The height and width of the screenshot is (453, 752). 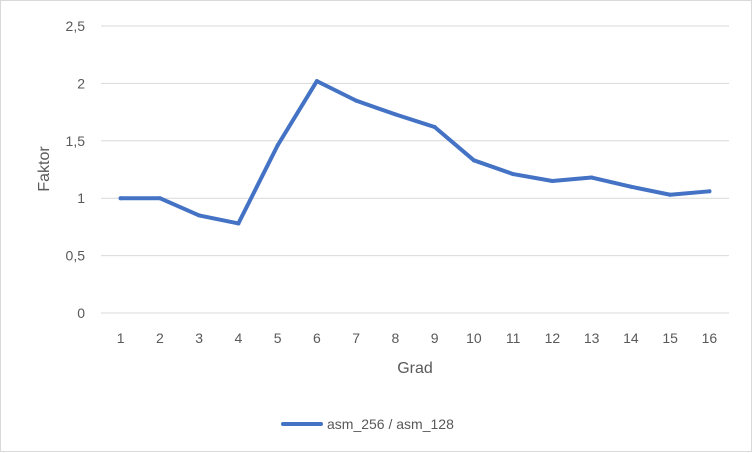 What do you see at coordinates (238, 338) in the screenshot?
I see `x-tick-label: 4` at bounding box center [238, 338].